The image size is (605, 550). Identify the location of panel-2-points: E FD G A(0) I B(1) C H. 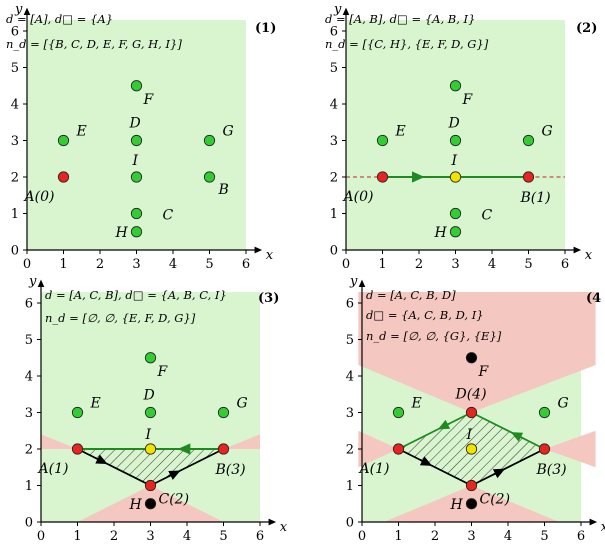
(447, 160).